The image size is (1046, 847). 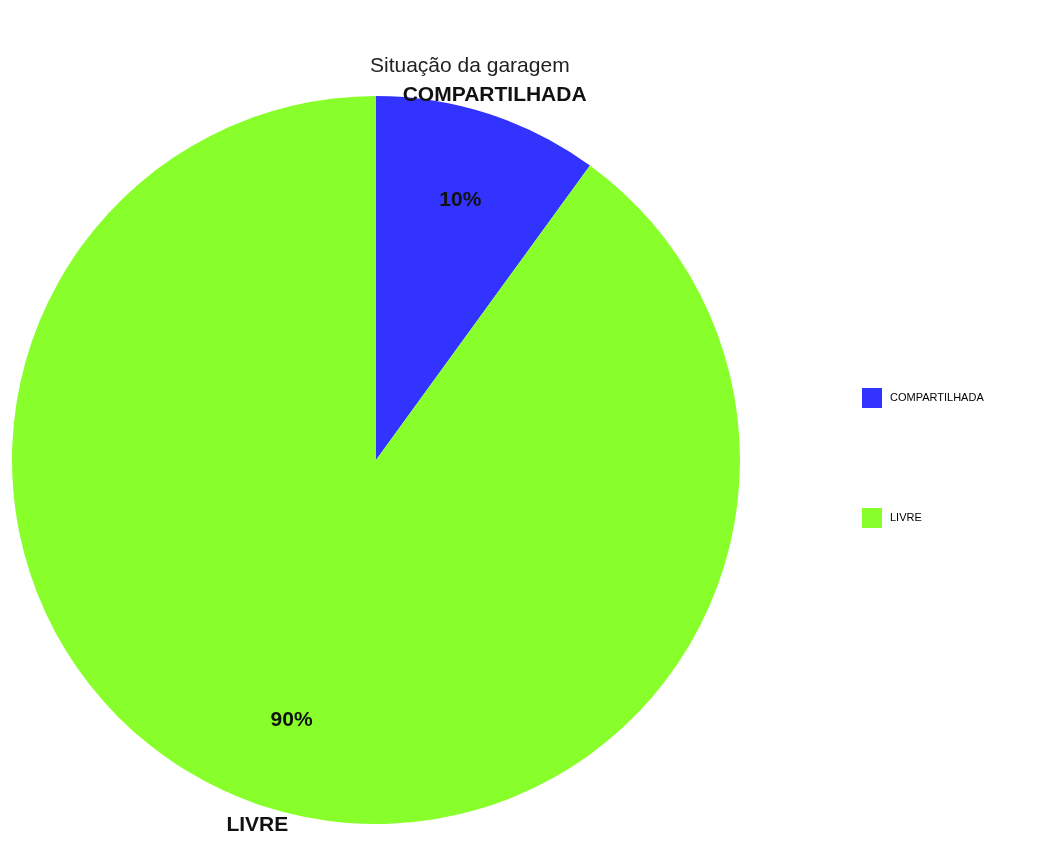 What do you see at coordinates (257, 824) in the screenshot?
I see `slice-label: LIVRE` at bounding box center [257, 824].